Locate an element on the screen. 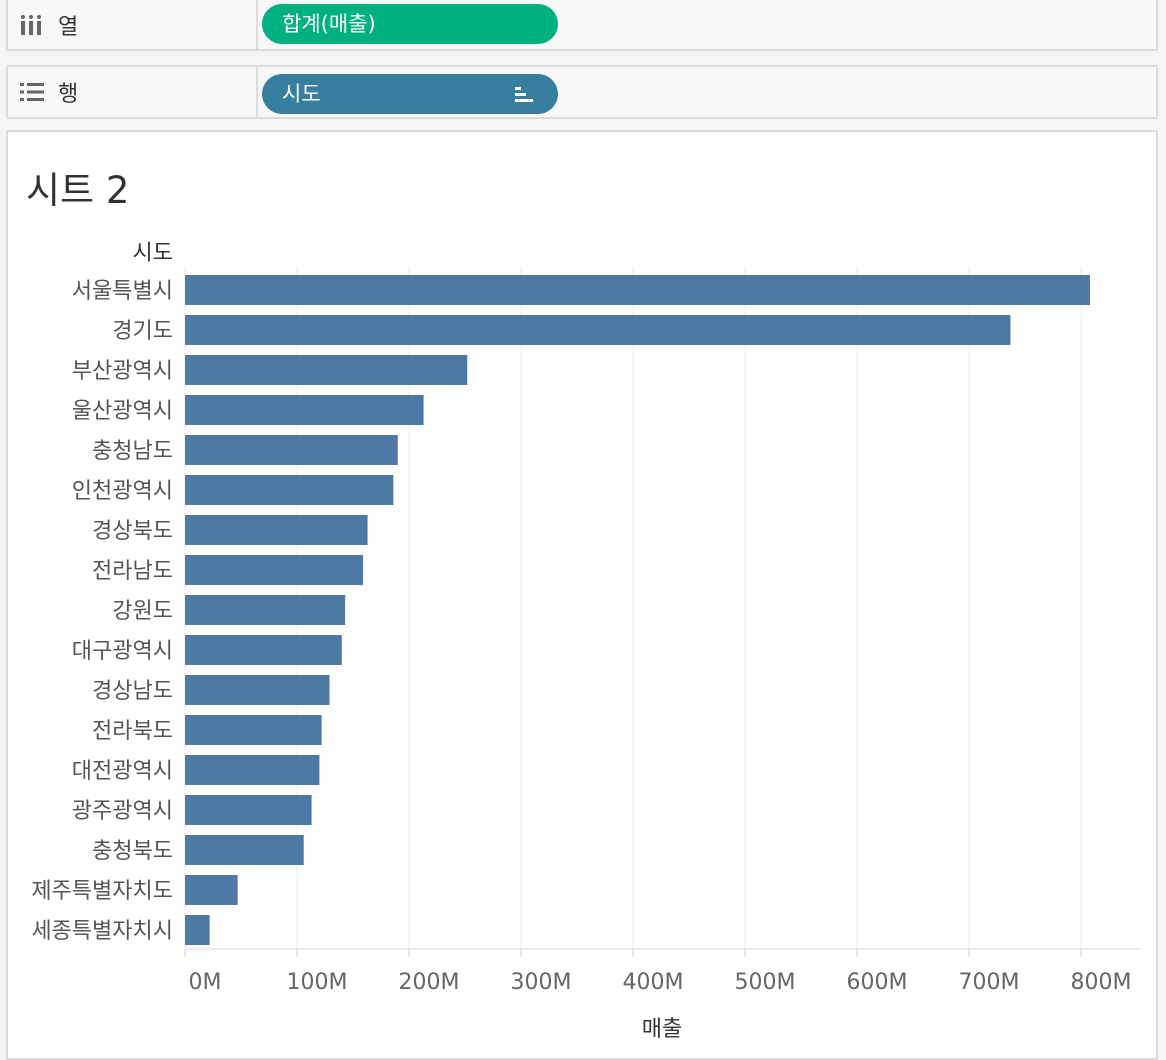  columns-pill-label: 합계(매출) is located at coordinates (329, 24).